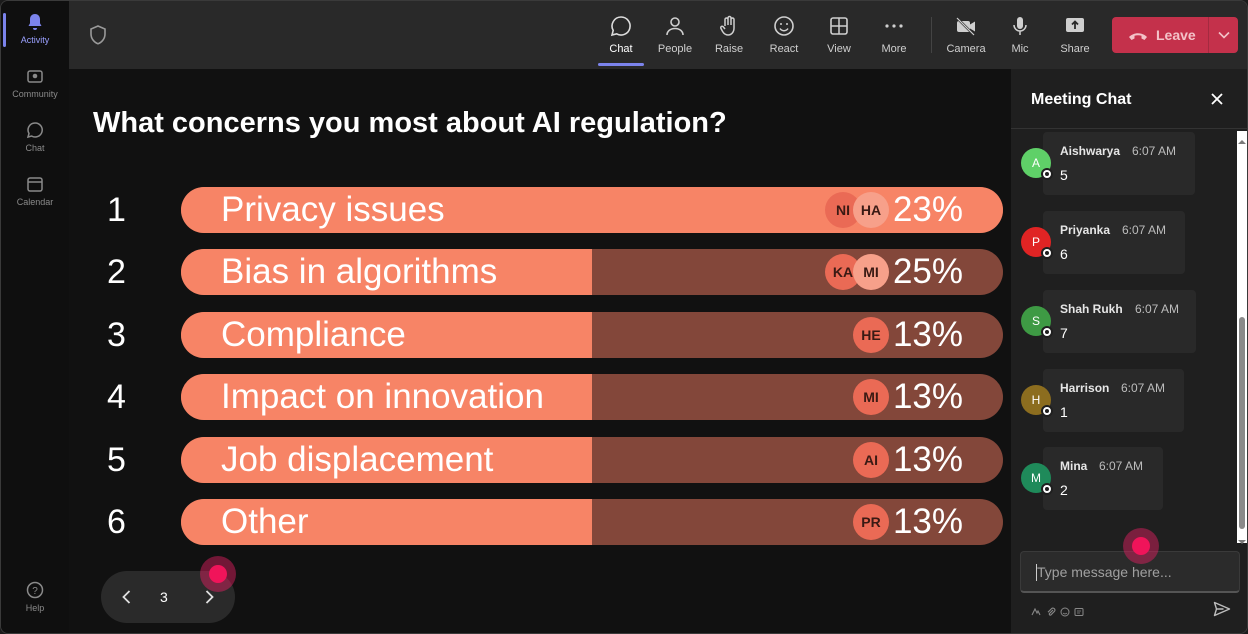 The image size is (1248, 634). What do you see at coordinates (675, 49) in the screenshot?
I see `people-button-label: People` at bounding box center [675, 49].